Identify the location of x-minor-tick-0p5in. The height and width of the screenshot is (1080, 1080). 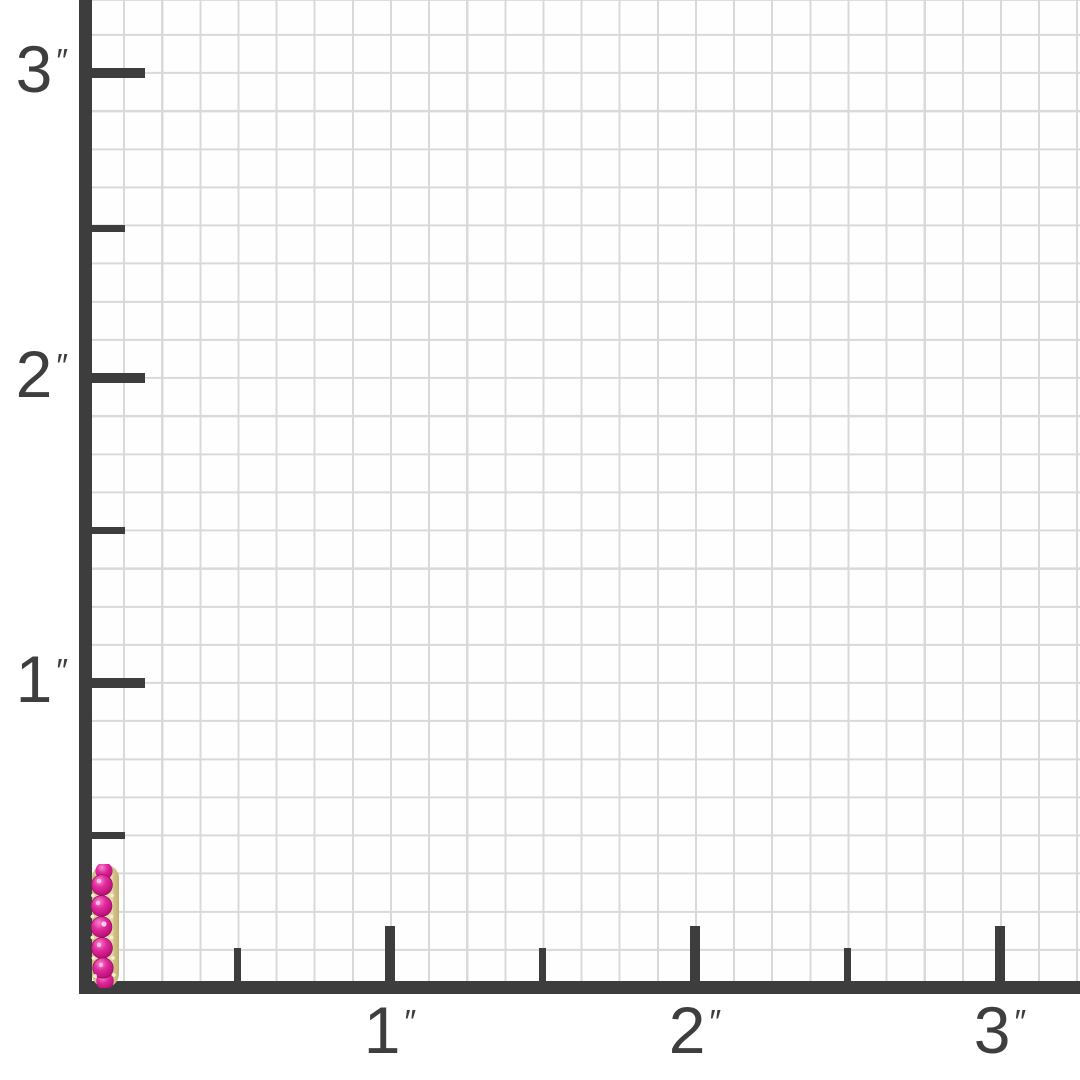
(237, 966).